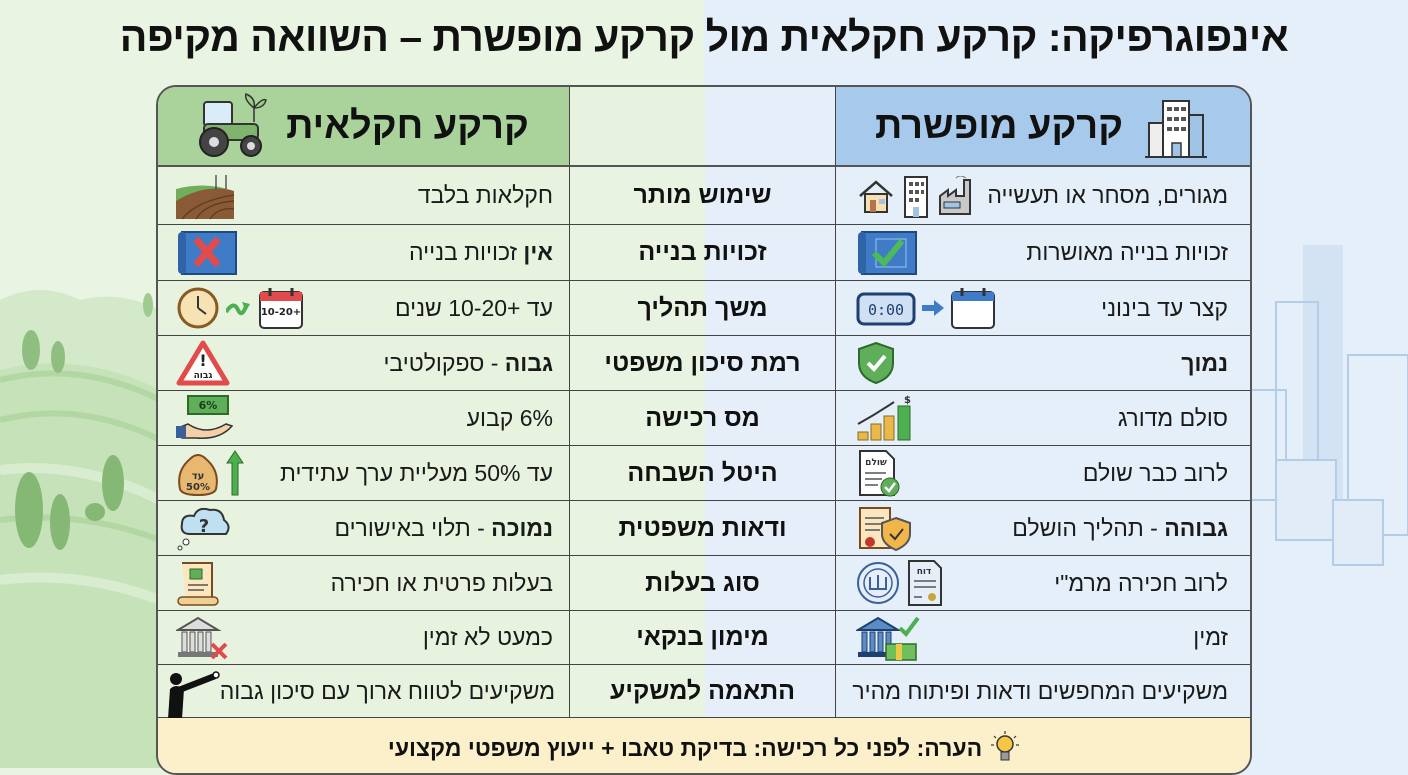 Image resolution: width=1408 pixels, height=775 pixels. I want to click on factory-icon, so click(957, 195).